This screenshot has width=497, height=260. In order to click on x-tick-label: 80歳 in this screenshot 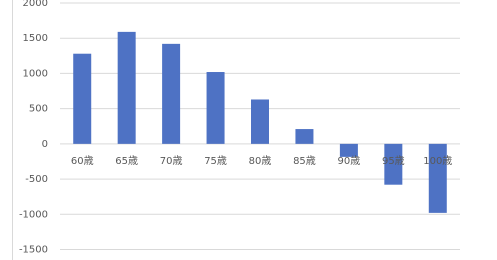, I will do `click(260, 161)`.